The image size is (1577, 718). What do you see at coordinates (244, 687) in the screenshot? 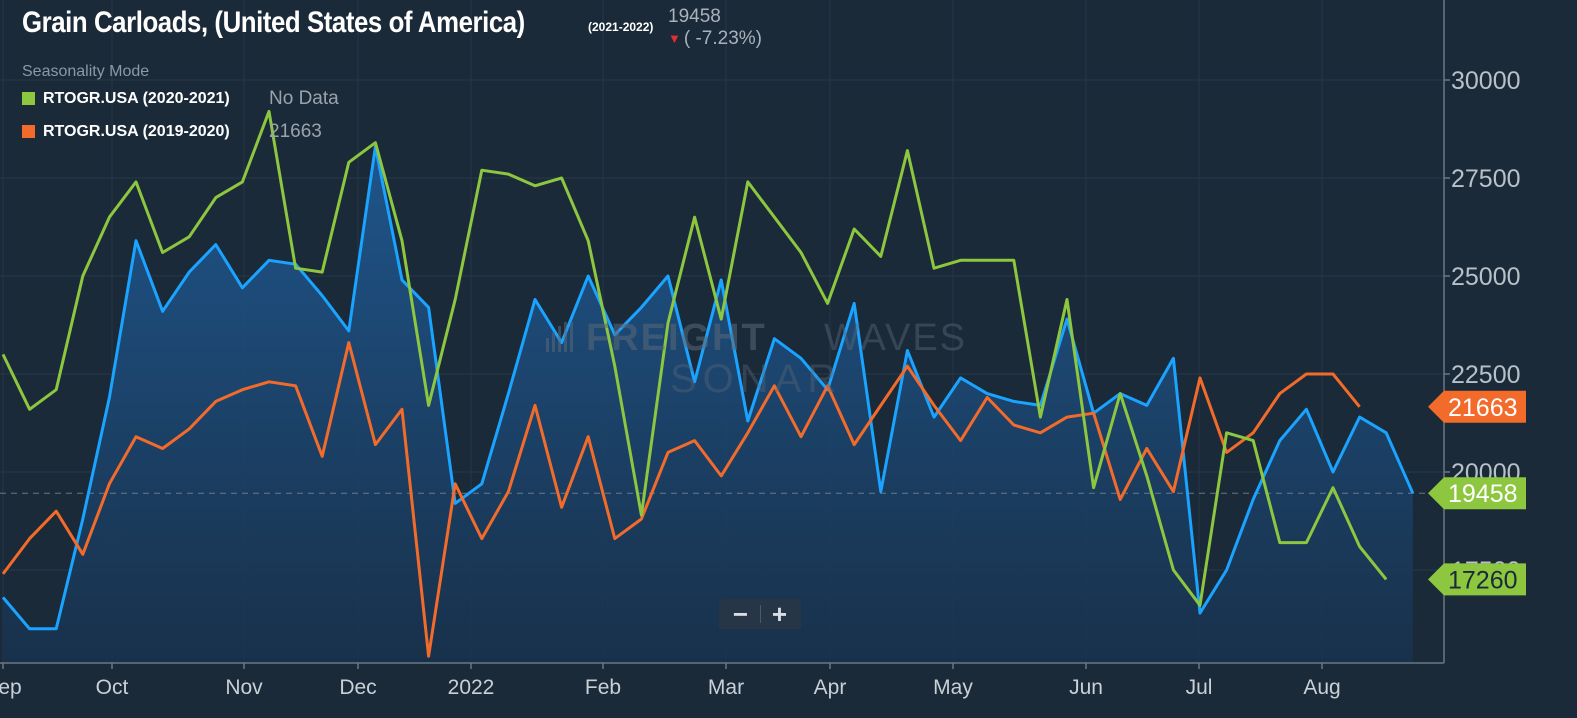
I see `x-tick-label: Nov` at bounding box center [244, 687].